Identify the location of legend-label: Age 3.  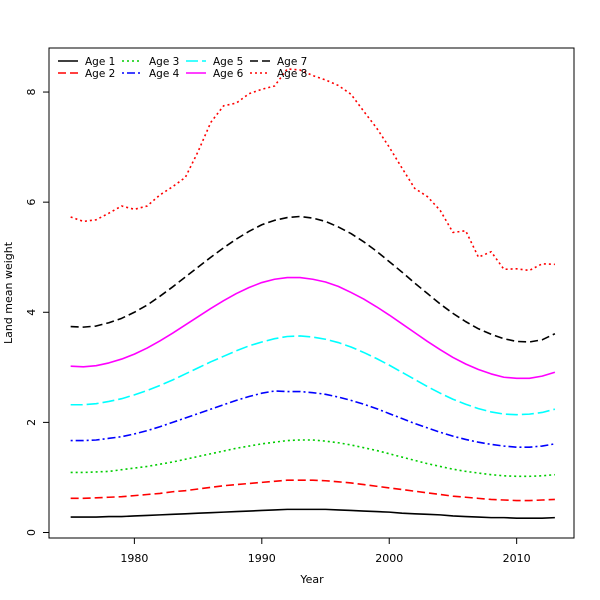
(164, 62).